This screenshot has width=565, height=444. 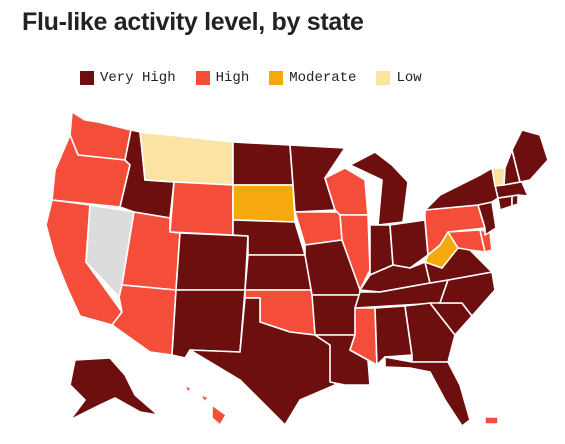 What do you see at coordinates (87, 78) in the screenshot?
I see `legend-swatch-very-high` at bounding box center [87, 78].